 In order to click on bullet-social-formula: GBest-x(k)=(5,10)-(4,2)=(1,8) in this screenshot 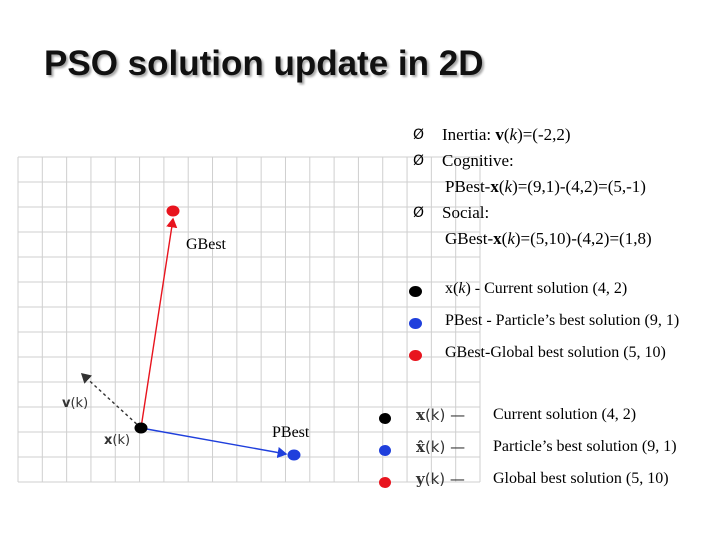, I will do `click(548, 238)`.